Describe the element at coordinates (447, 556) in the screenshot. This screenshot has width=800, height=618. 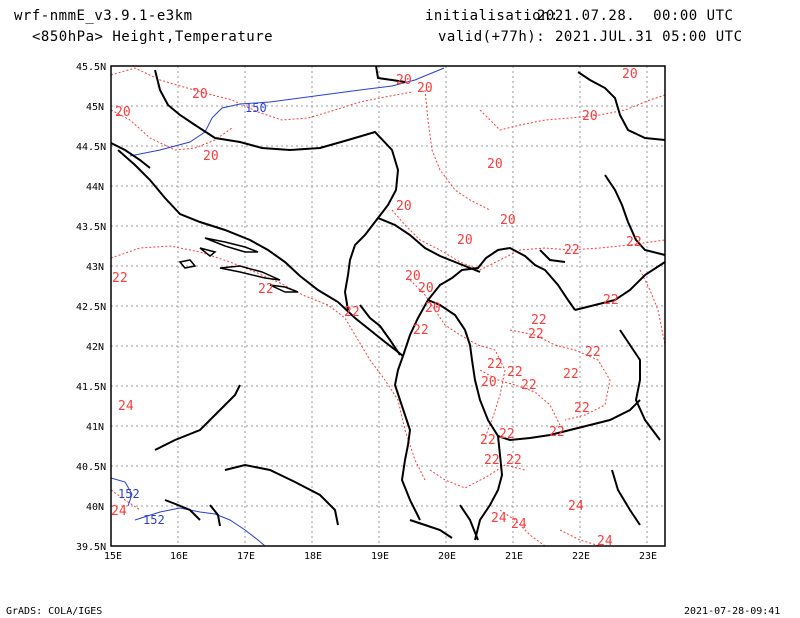
I see `lon-tick: 20E` at that location.